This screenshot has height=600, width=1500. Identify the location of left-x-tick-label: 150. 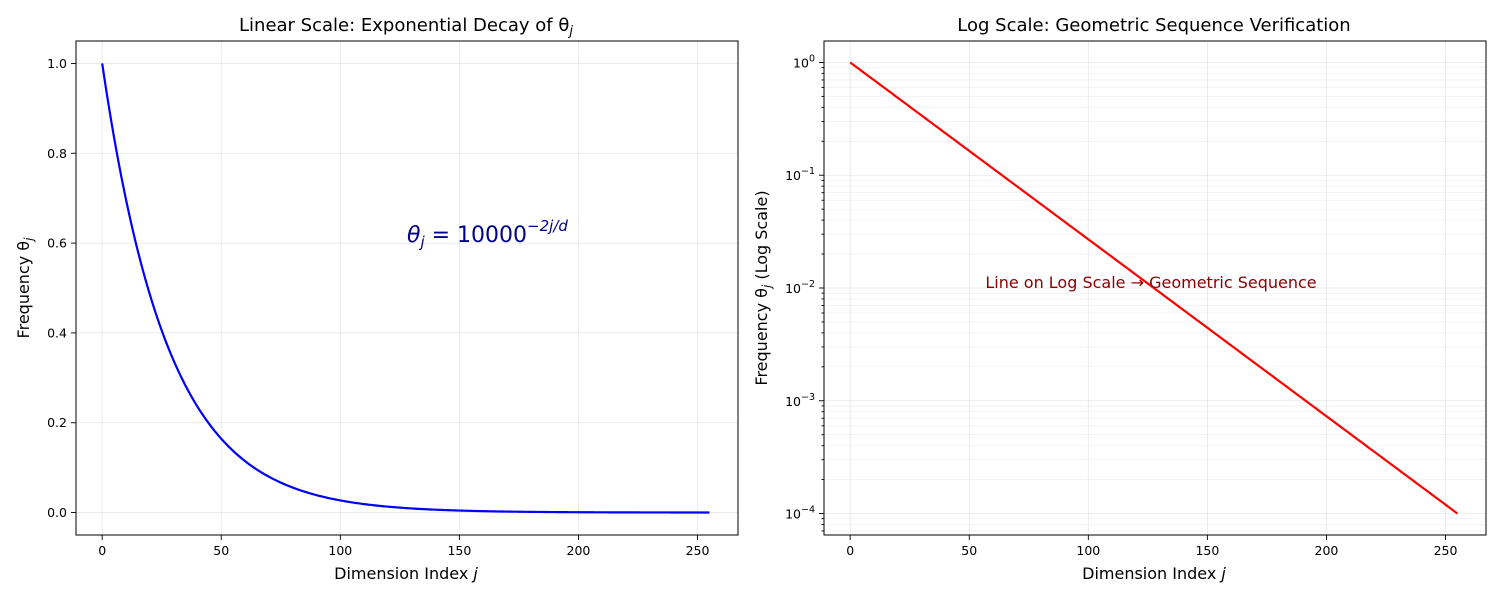
(459, 550).